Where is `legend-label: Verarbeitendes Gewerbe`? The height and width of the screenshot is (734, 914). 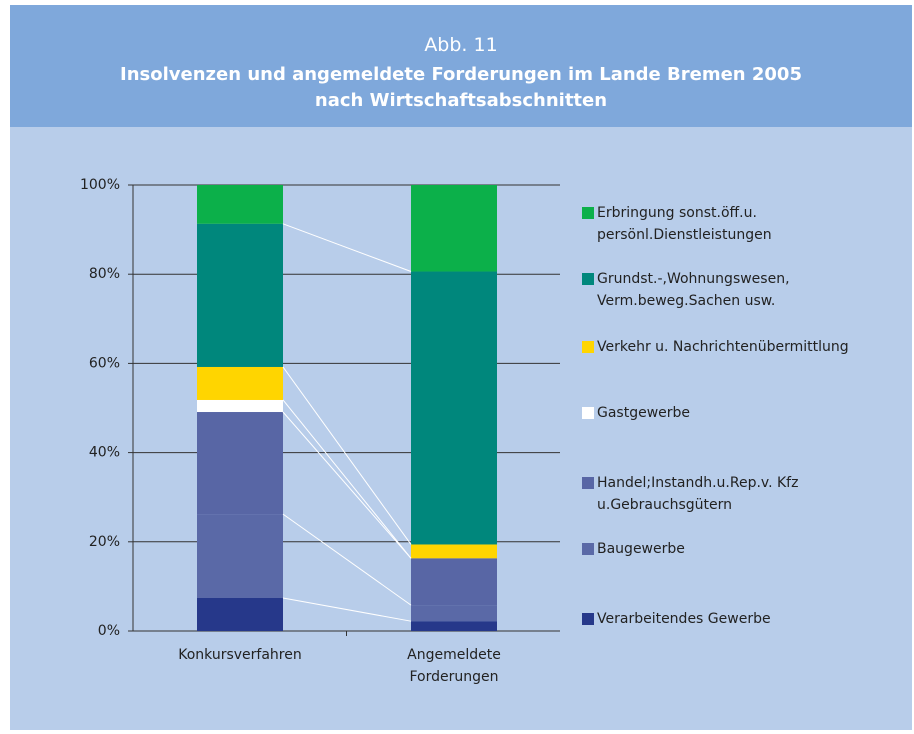 legend-label: Verarbeitendes Gewerbe is located at coordinates (684, 619).